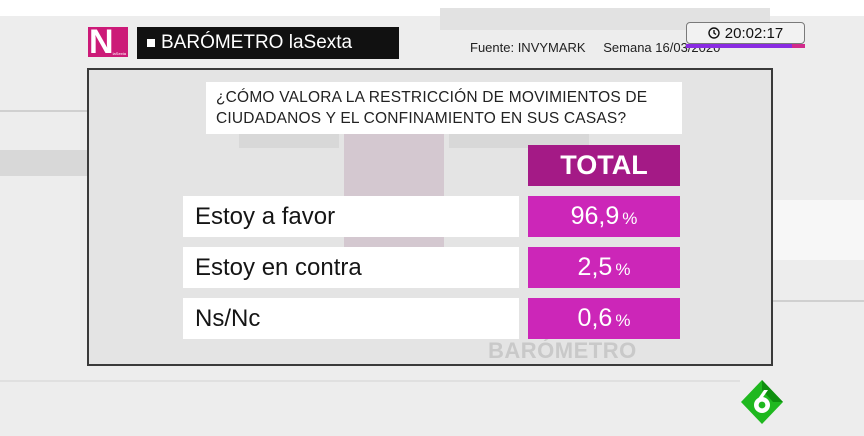 The width and height of the screenshot is (864, 436). What do you see at coordinates (351, 318) in the screenshot?
I see `answer-label-nsnc: Ns/Nc` at bounding box center [351, 318].